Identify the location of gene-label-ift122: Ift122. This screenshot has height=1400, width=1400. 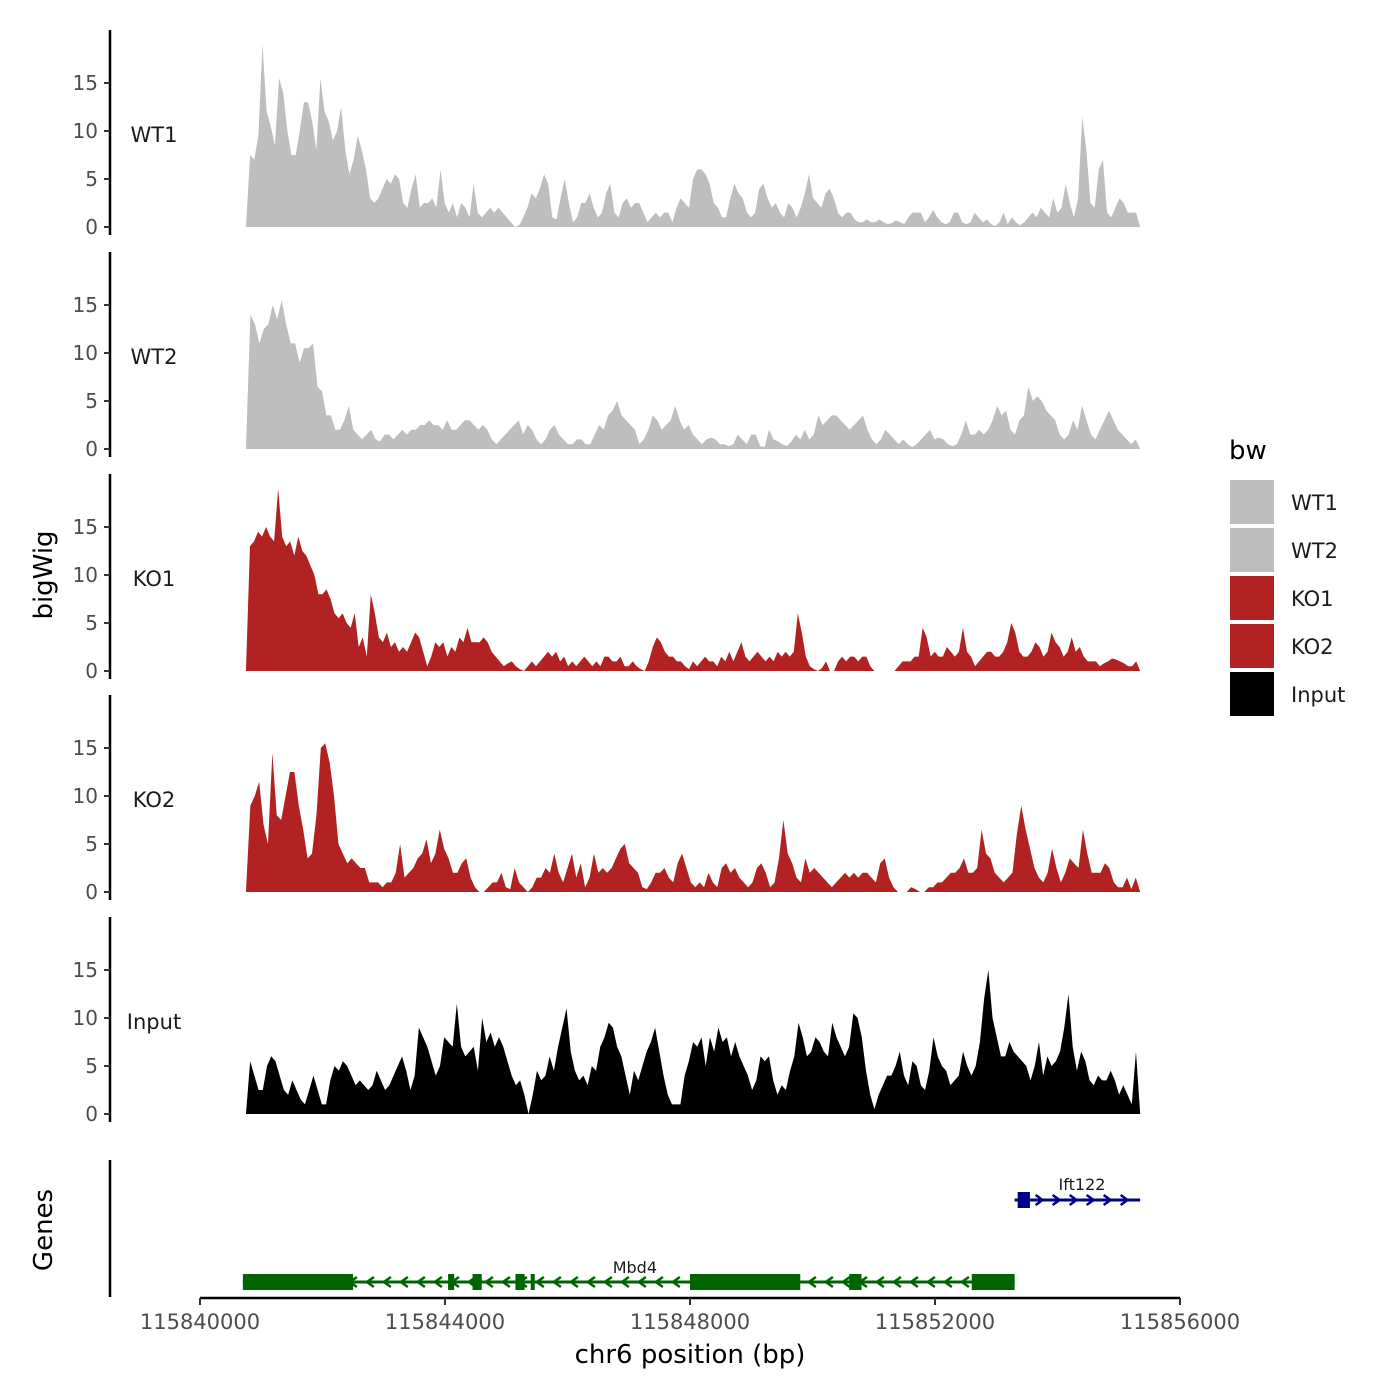
(1082, 1184).